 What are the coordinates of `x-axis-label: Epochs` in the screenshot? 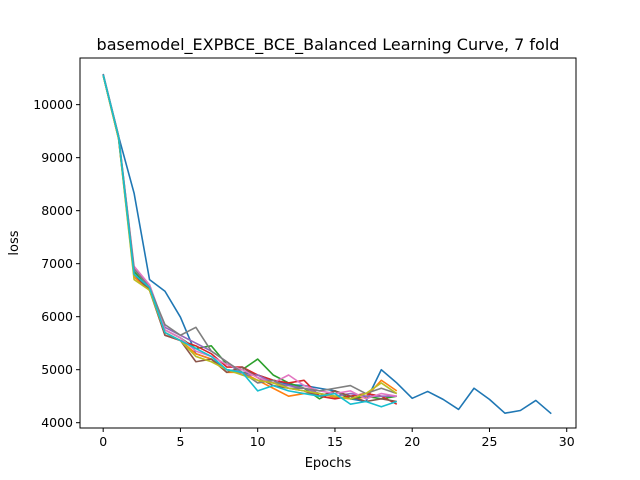 It's located at (328, 463).